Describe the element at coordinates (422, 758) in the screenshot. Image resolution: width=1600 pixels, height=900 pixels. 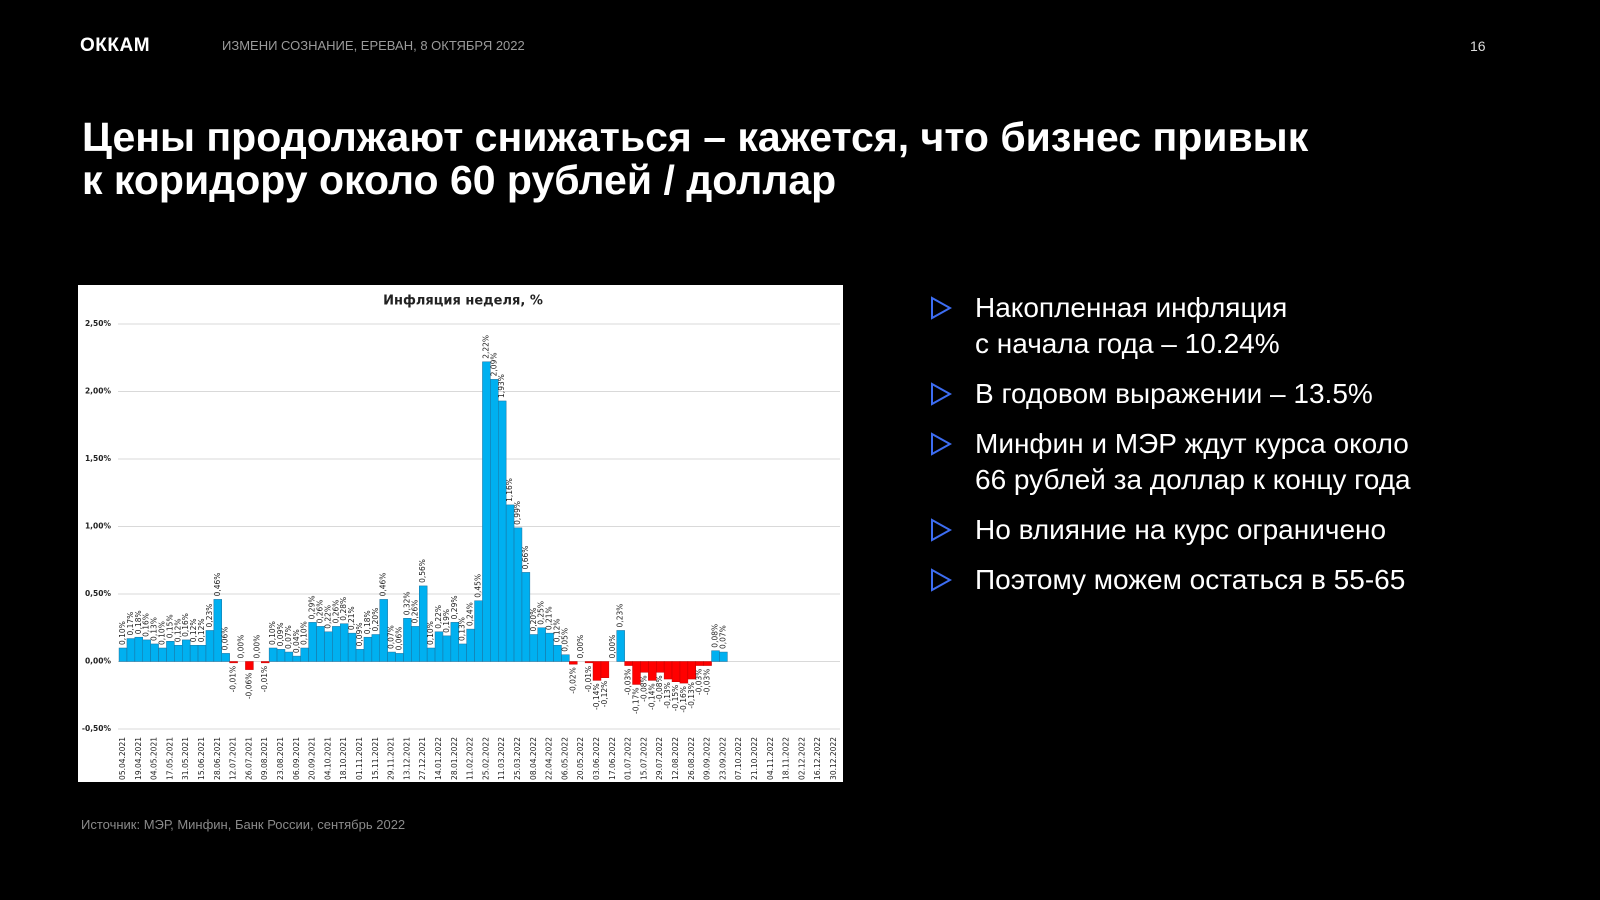
I see `x-tick-label: 27.12.2021` at that location.